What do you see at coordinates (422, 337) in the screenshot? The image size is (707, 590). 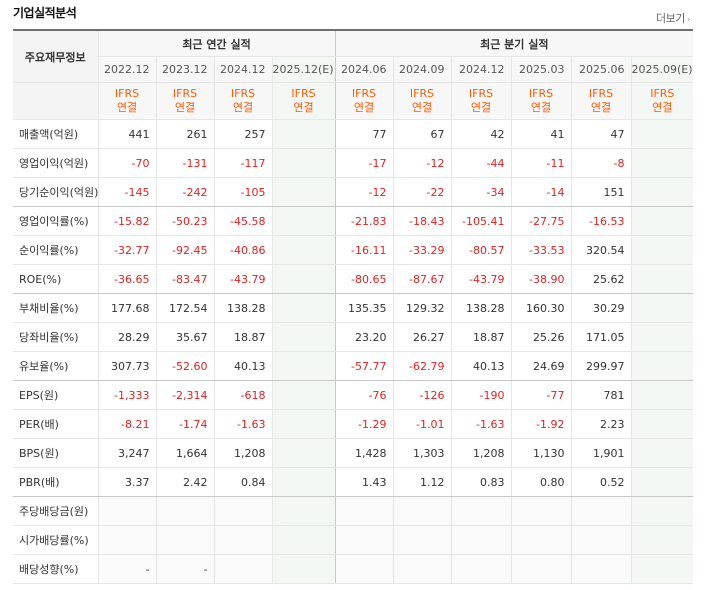 I see `table-cell: 26.27` at bounding box center [422, 337].